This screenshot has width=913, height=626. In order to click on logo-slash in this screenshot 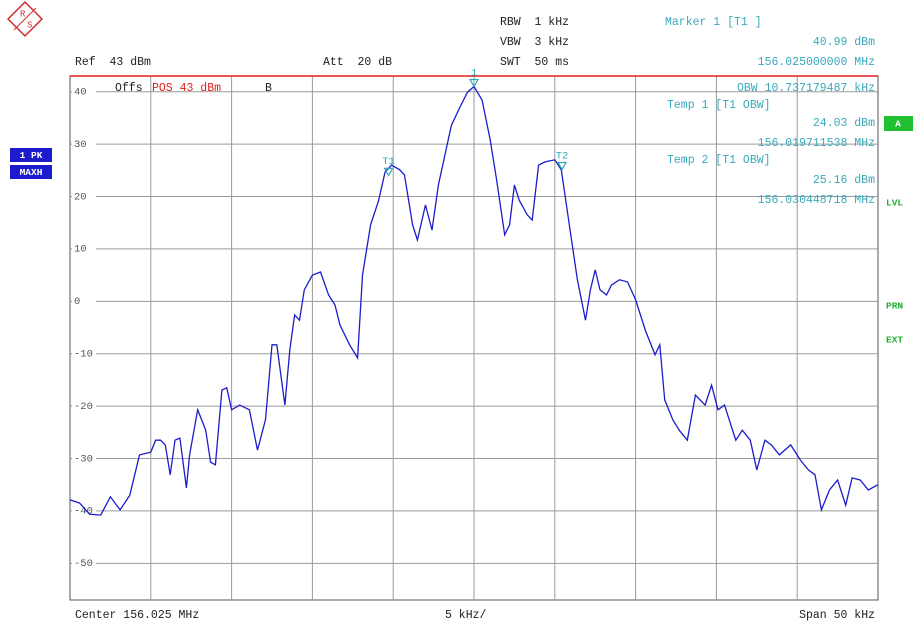, I will do `click(25, 19)`.